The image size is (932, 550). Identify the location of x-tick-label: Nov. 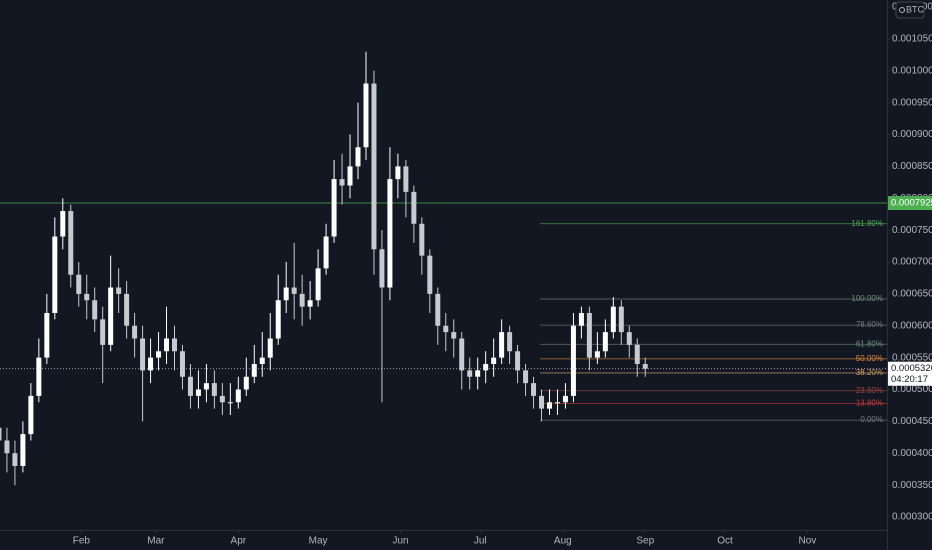
(808, 541).